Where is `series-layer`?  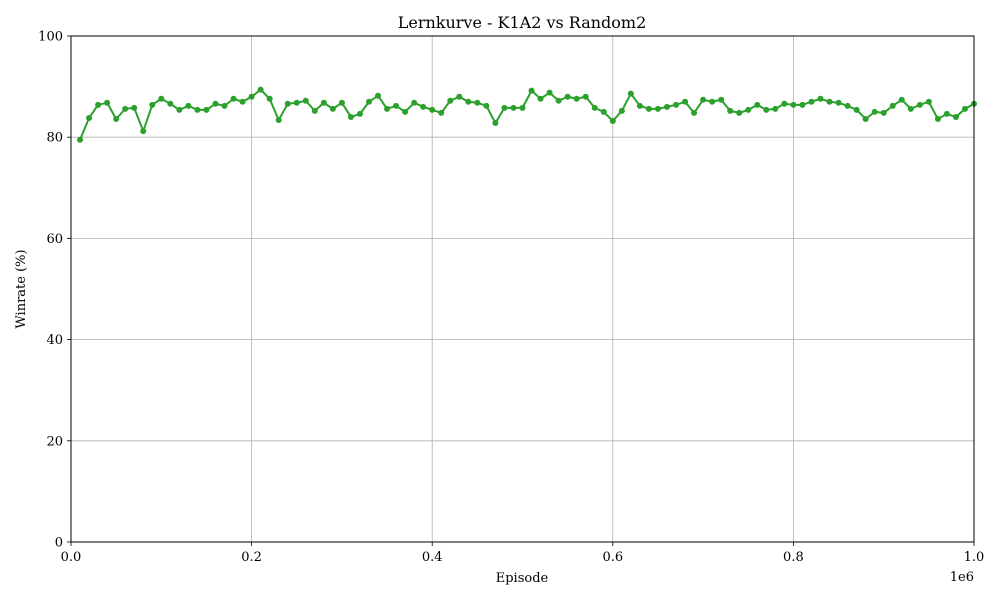 series-layer is located at coordinates (527, 114).